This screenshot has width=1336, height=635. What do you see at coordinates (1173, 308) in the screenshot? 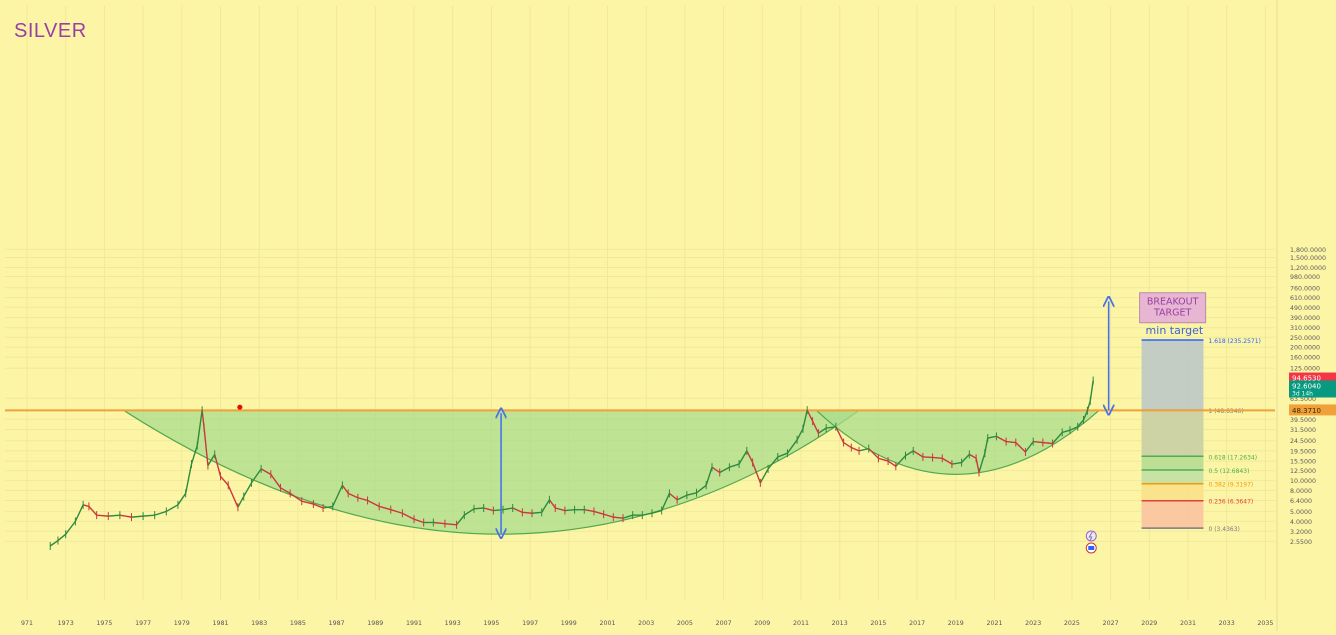
I see `breakout-target-box` at bounding box center [1173, 308].